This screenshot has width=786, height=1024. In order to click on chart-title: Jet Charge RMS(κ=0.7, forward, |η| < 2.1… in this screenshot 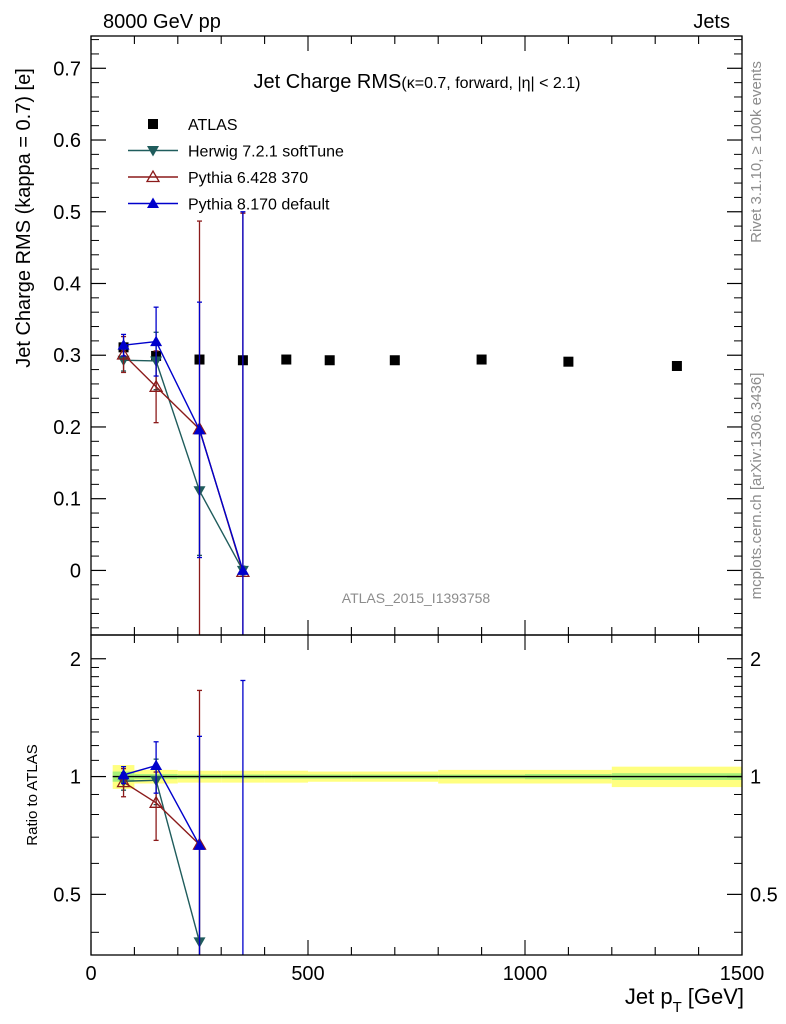, I will do `click(417, 82)`.